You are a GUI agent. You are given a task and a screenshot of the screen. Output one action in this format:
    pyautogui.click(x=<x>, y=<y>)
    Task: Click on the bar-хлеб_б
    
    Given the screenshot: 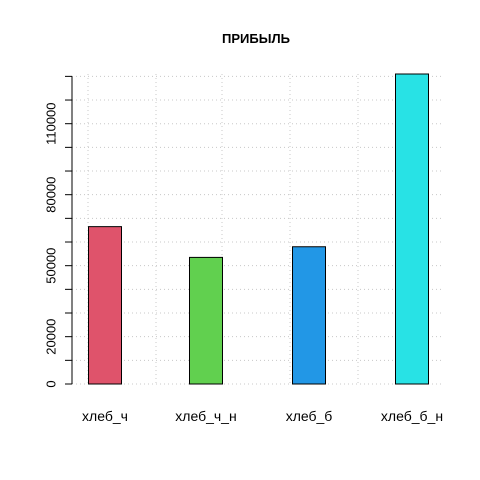 What is the action you would take?
    pyautogui.click(x=309, y=315)
    